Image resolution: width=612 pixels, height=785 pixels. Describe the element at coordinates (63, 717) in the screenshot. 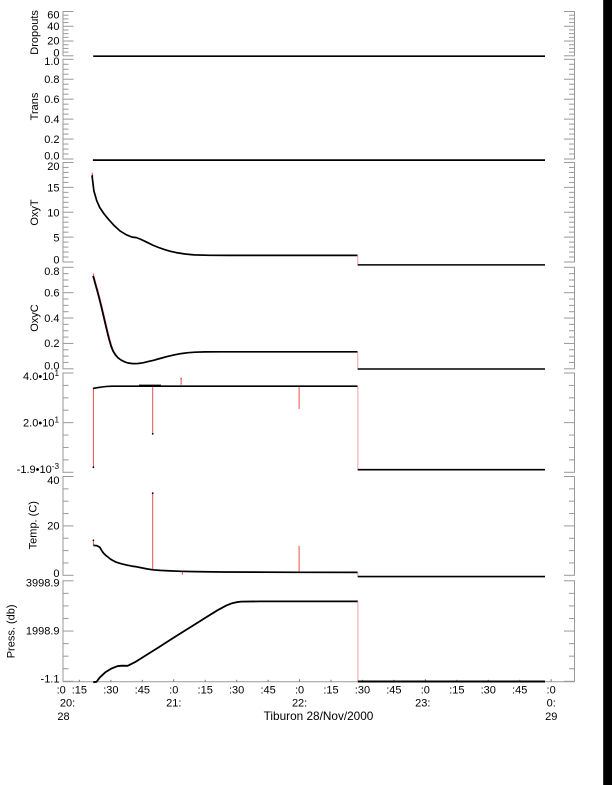

I see `svg-text: 28` at that location.